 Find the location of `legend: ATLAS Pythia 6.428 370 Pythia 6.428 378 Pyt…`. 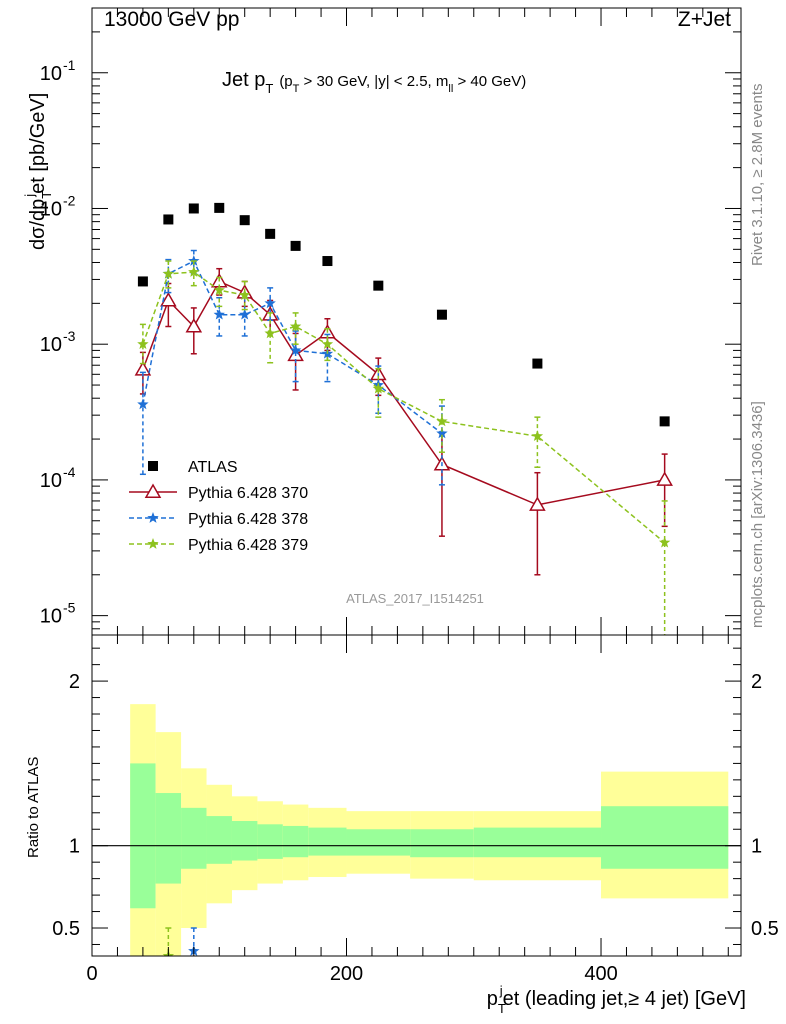

legend: ATLAS Pythia 6.428 370 Pythia 6.428 378 Pyt… is located at coordinates (218, 506).